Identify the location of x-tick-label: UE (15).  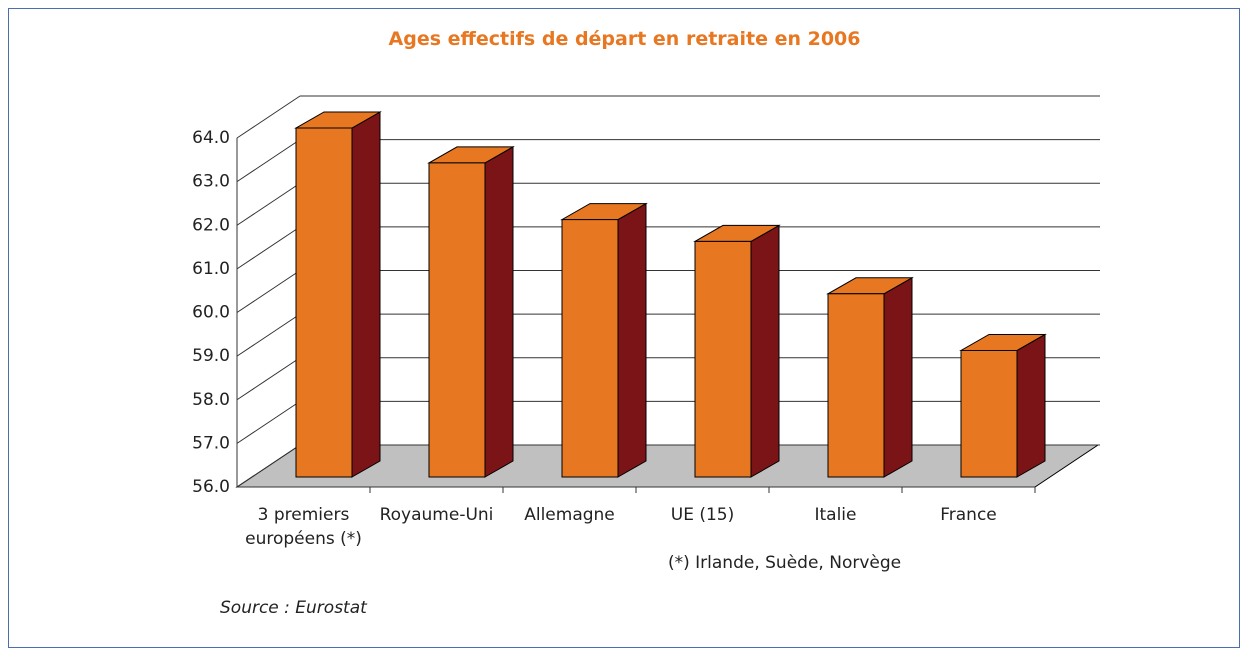
(702, 515).